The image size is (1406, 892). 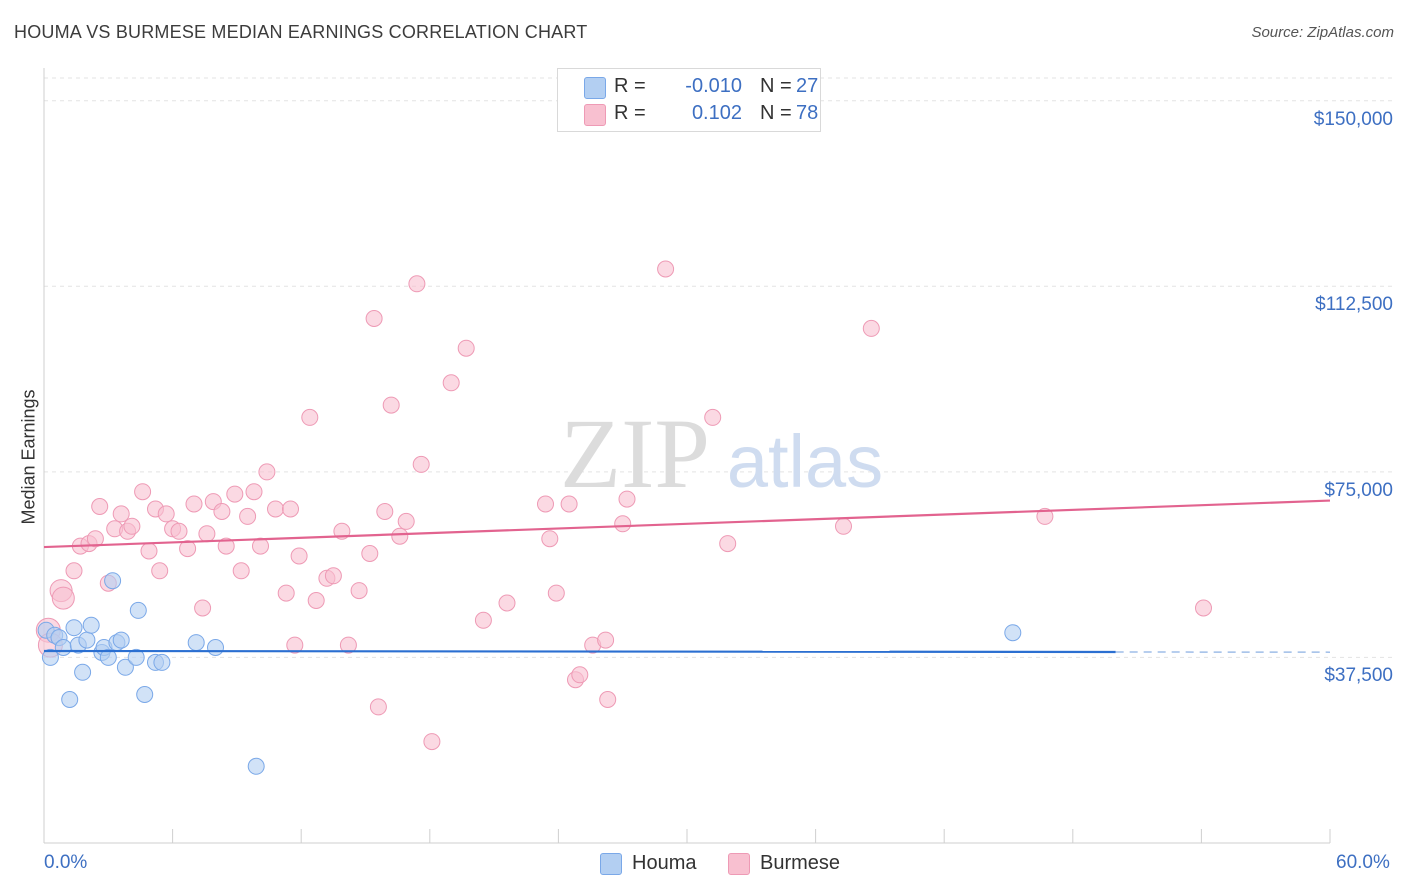 I want to click on bottom-legend-swatch-houma, so click(x=611, y=864).